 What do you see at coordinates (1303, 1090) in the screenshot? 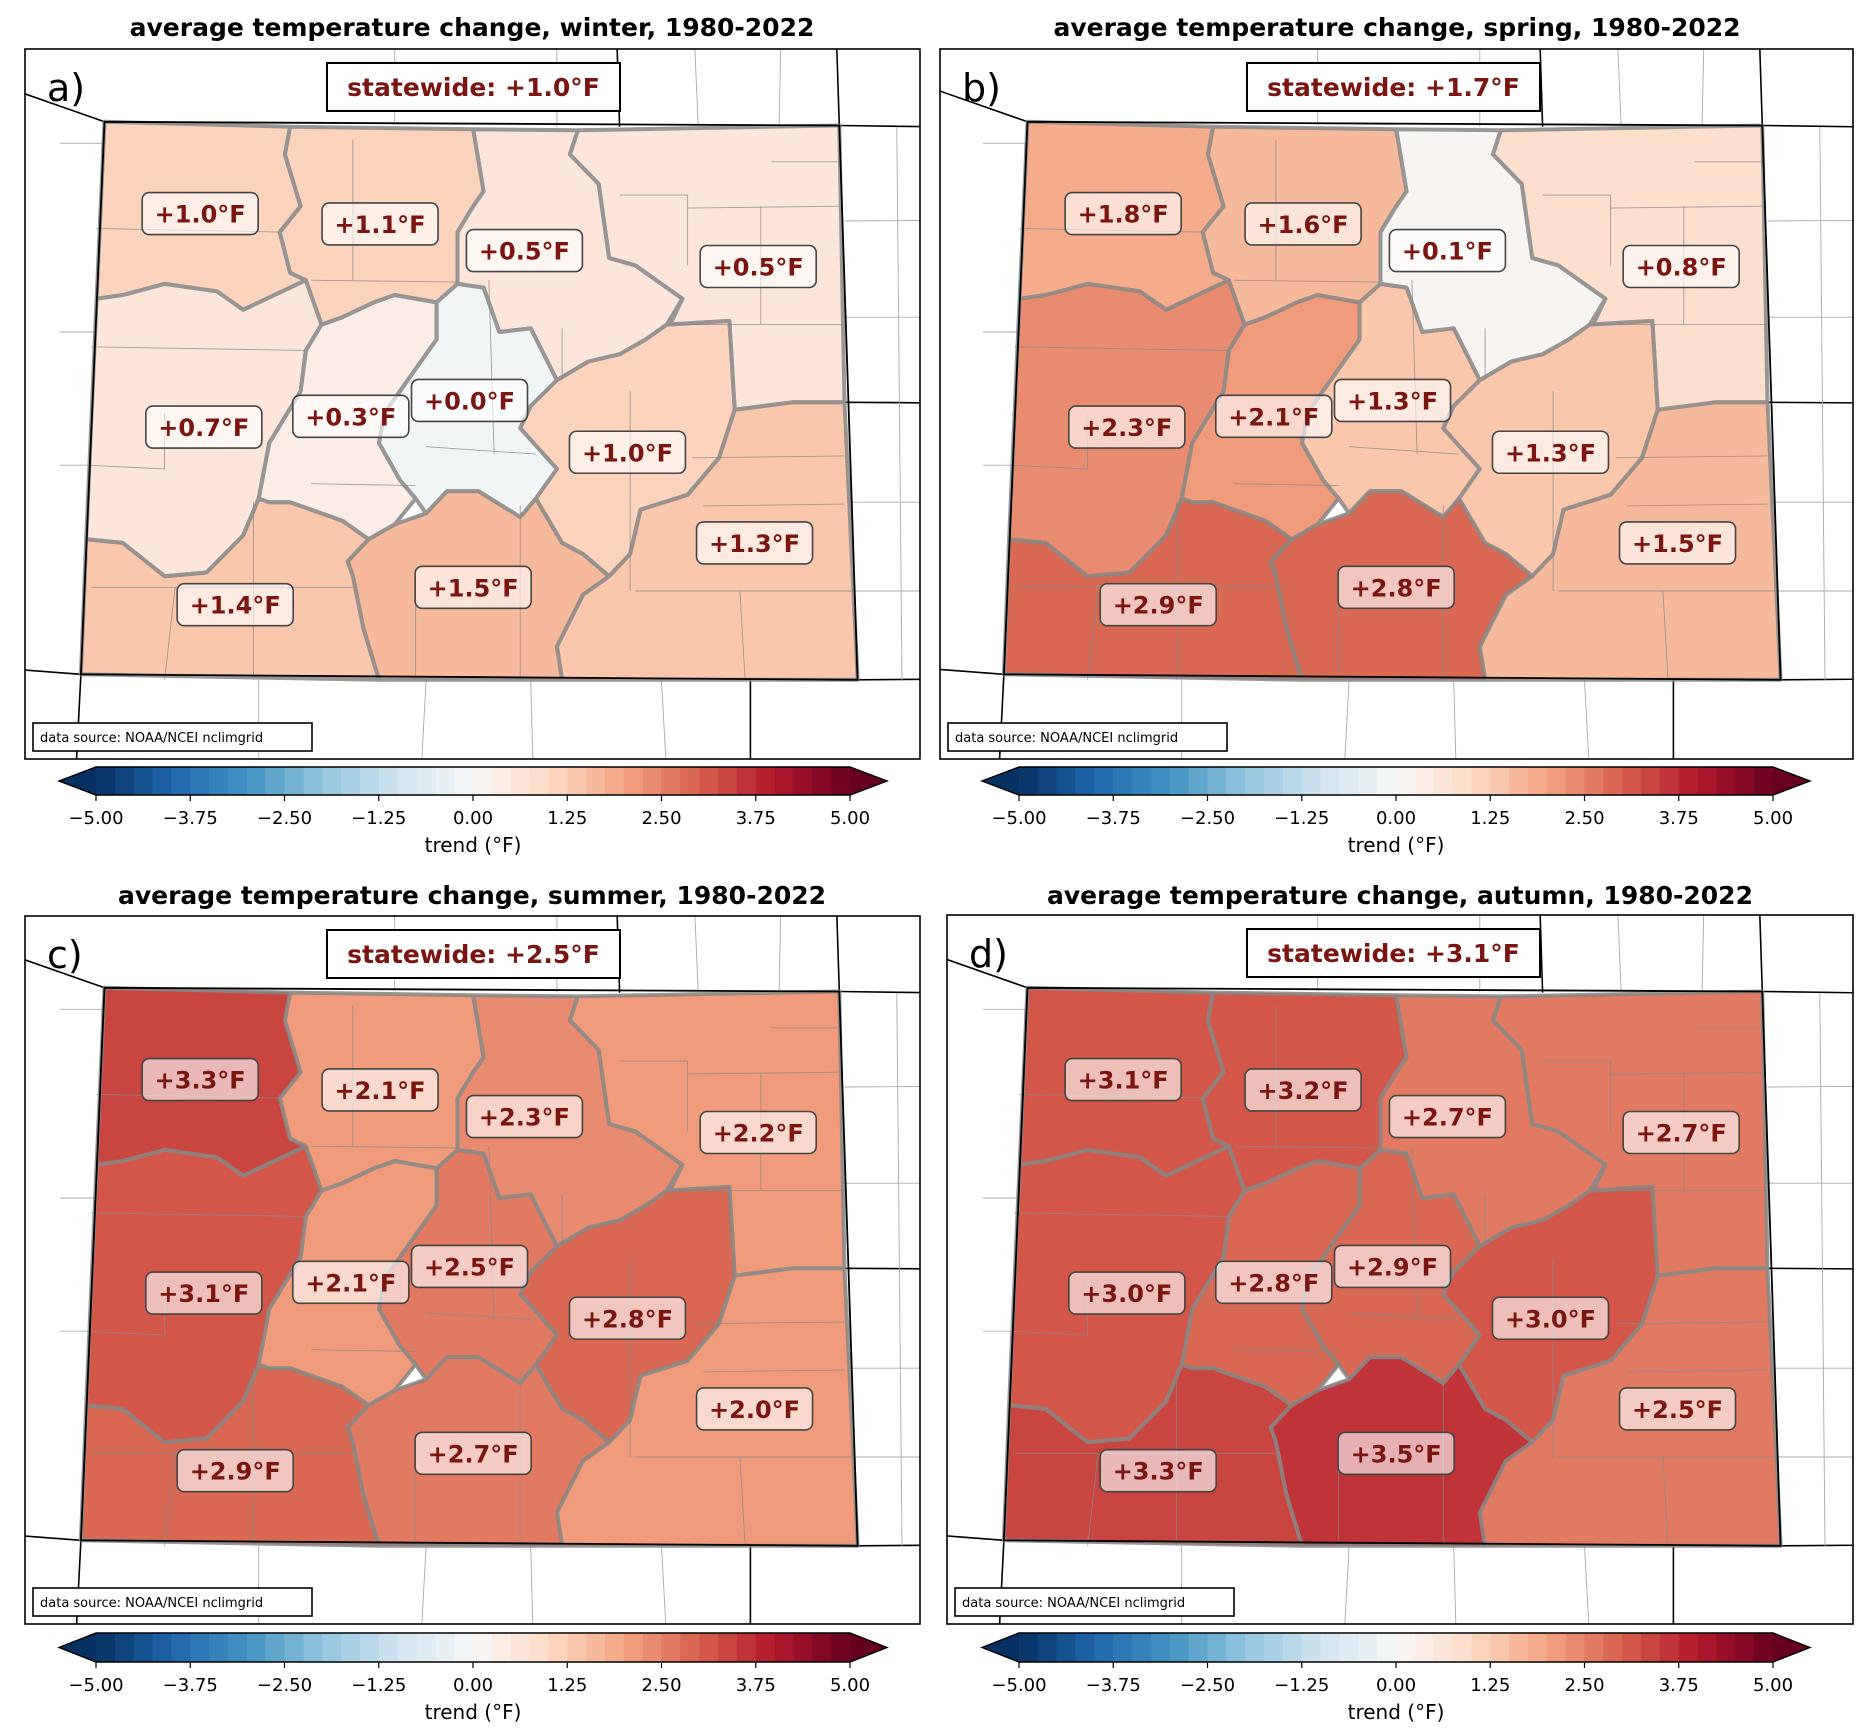
I see `division-label: +3.2°F` at bounding box center [1303, 1090].